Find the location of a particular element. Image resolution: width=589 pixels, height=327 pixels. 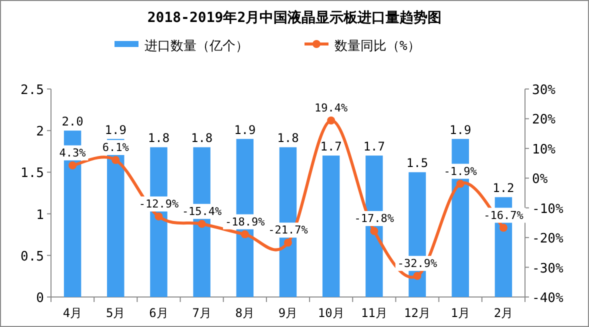

legend-label: 进口数量（亿个） is located at coordinates (196, 46).